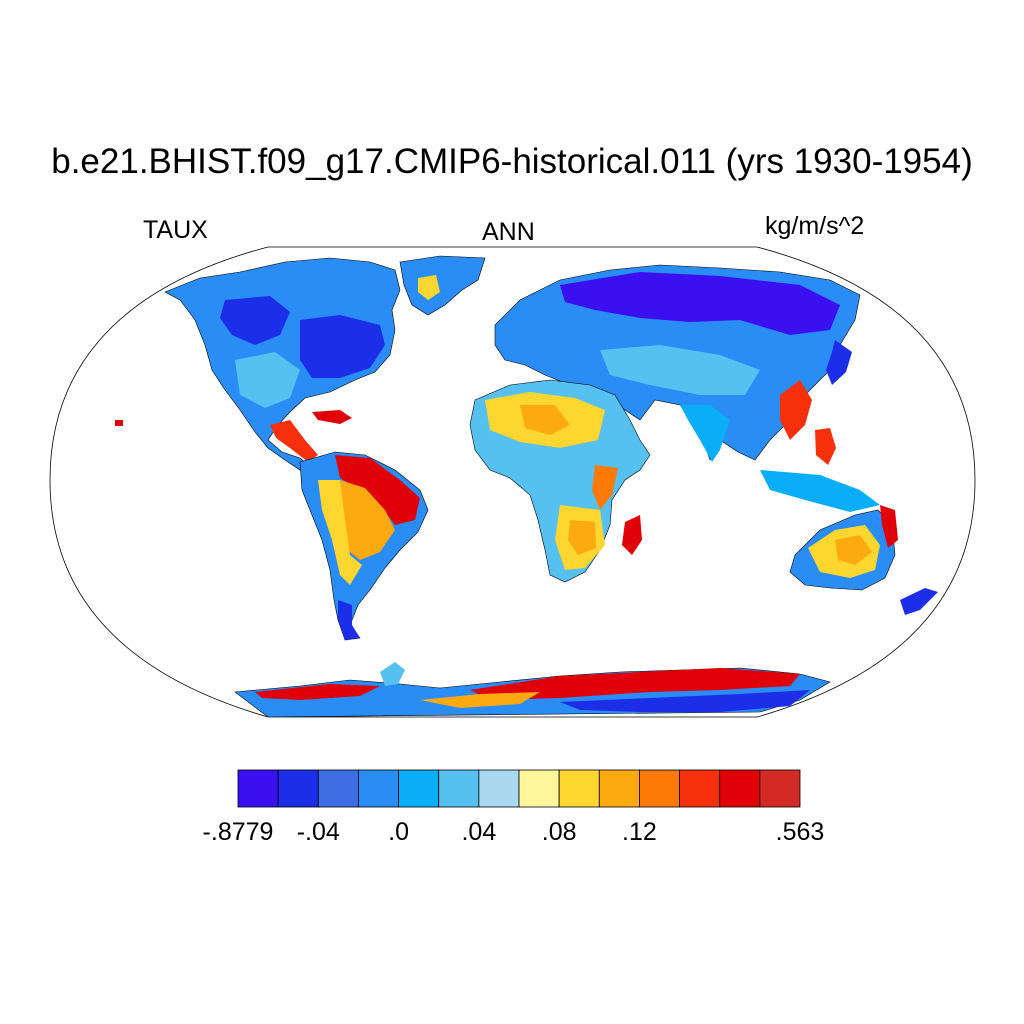 The image size is (1024, 1024). Describe the element at coordinates (478, 832) in the screenshot. I see `colorbar-tick-label: .04` at that location.